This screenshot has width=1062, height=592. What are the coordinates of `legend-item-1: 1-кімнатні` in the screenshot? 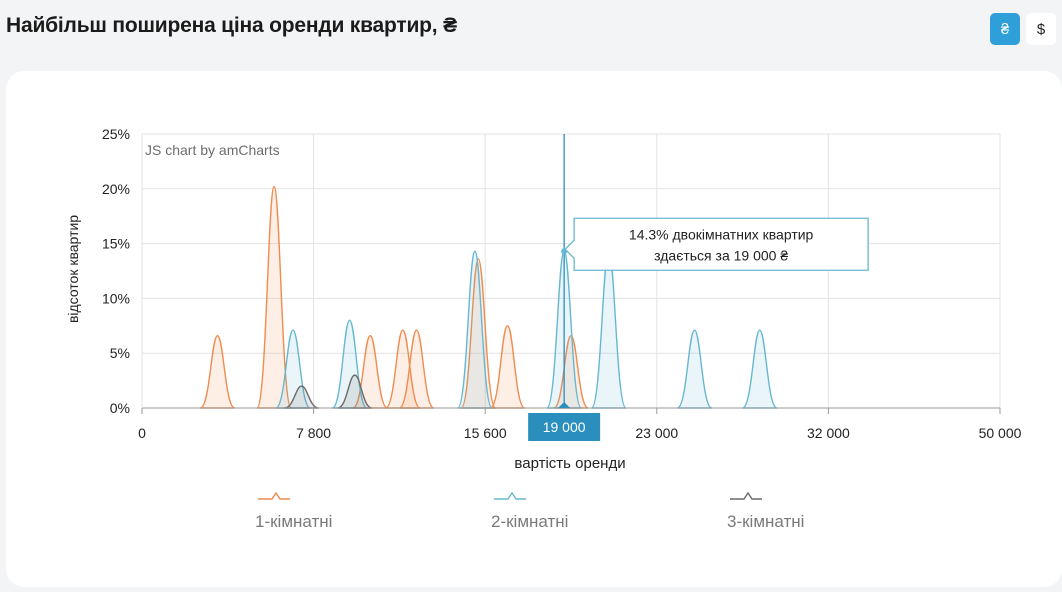 It's located at (293, 511).